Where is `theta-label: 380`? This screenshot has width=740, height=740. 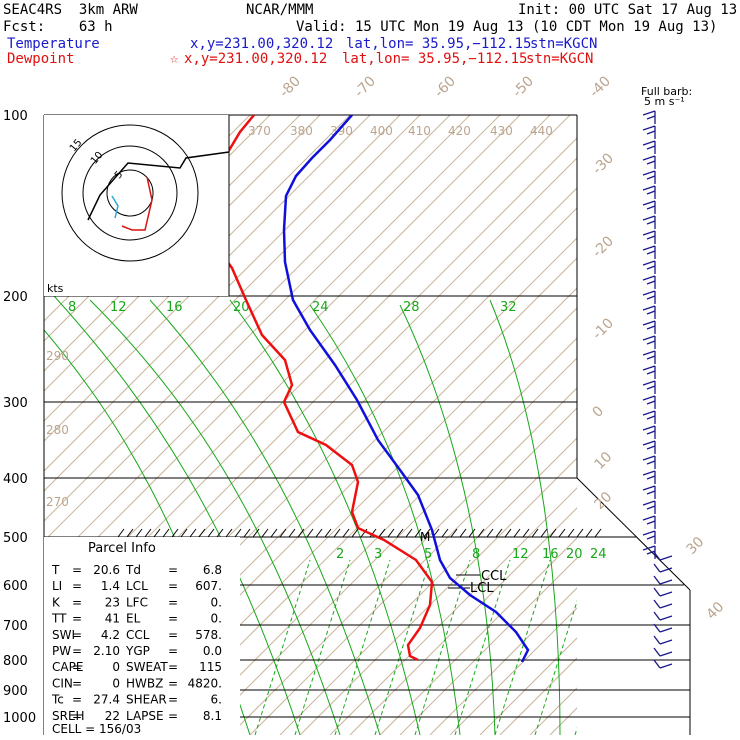 theta-label: 380 is located at coordinates (301, 131).